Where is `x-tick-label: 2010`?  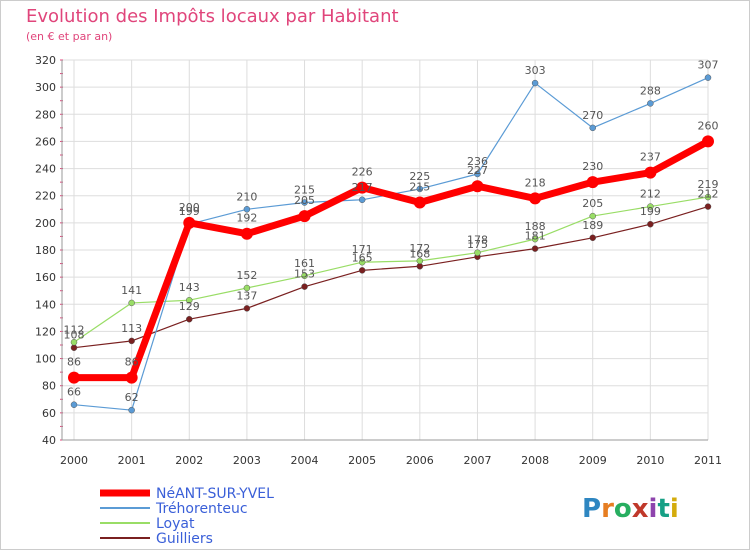 x-tick-label: 2010 is located at coordinates (650, 460).